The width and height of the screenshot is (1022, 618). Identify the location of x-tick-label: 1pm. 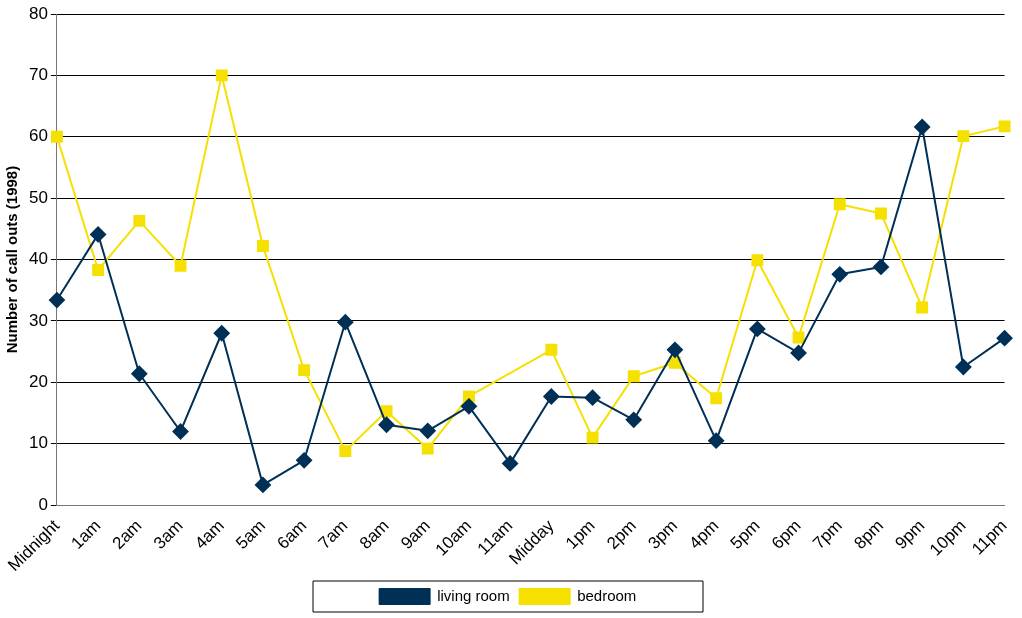
(580, 534).